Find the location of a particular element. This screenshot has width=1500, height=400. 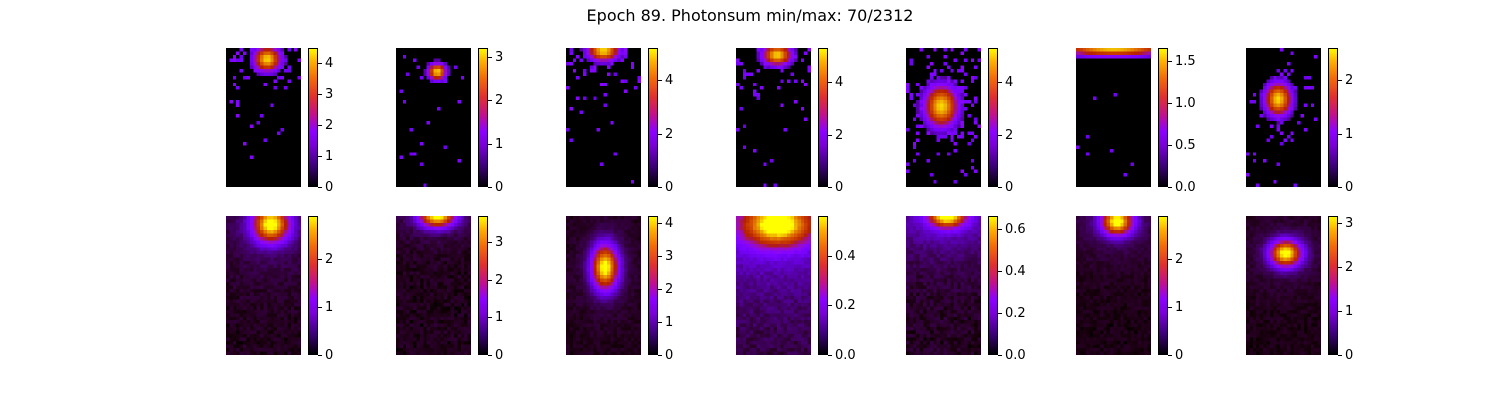

colorbar-r1-c1 is located at coordinates (483, 285).